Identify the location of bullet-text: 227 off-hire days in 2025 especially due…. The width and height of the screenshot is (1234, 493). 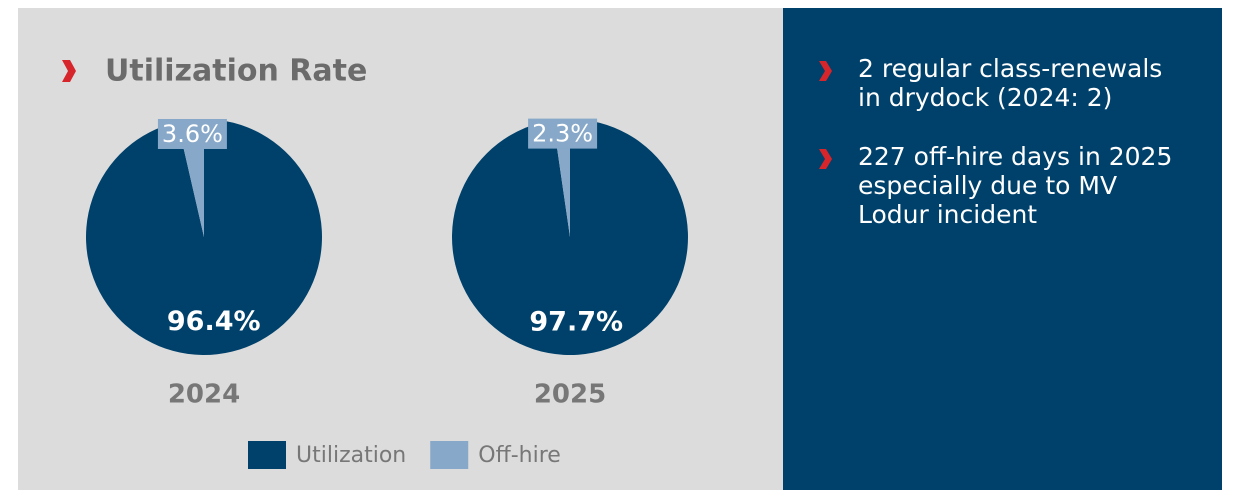
(1015, 185).